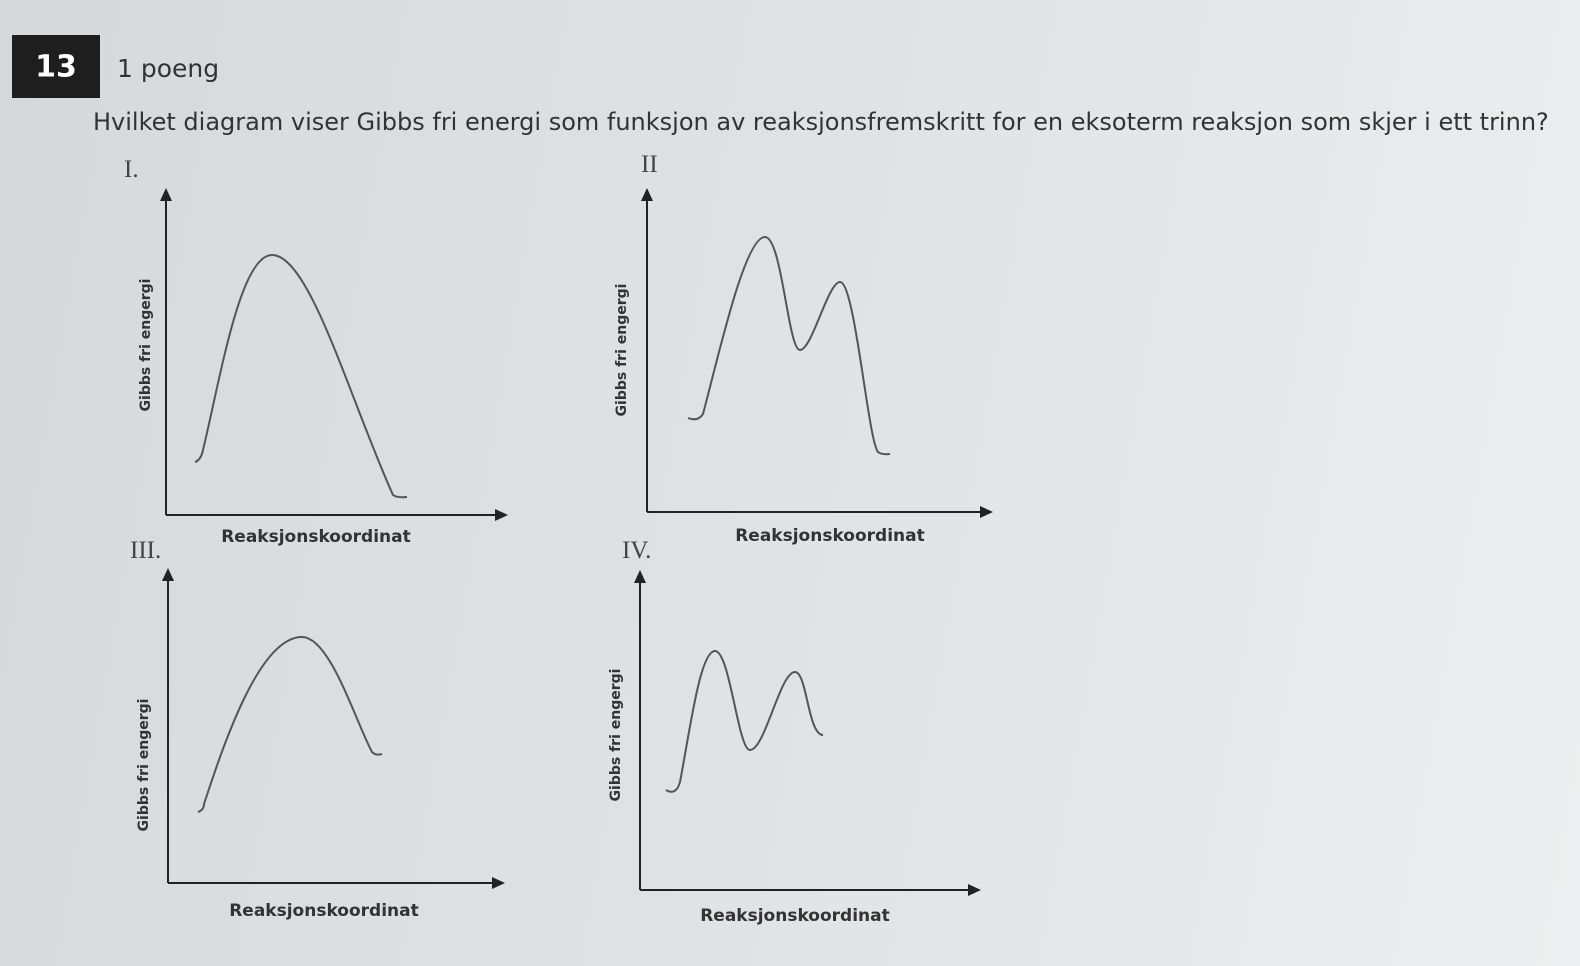 This screenshot has width=1580, height=966. What do you see at coordinates (145, 550) in the screenshot?
I see `diagram-label: III.` at bounding box center [145, 550].